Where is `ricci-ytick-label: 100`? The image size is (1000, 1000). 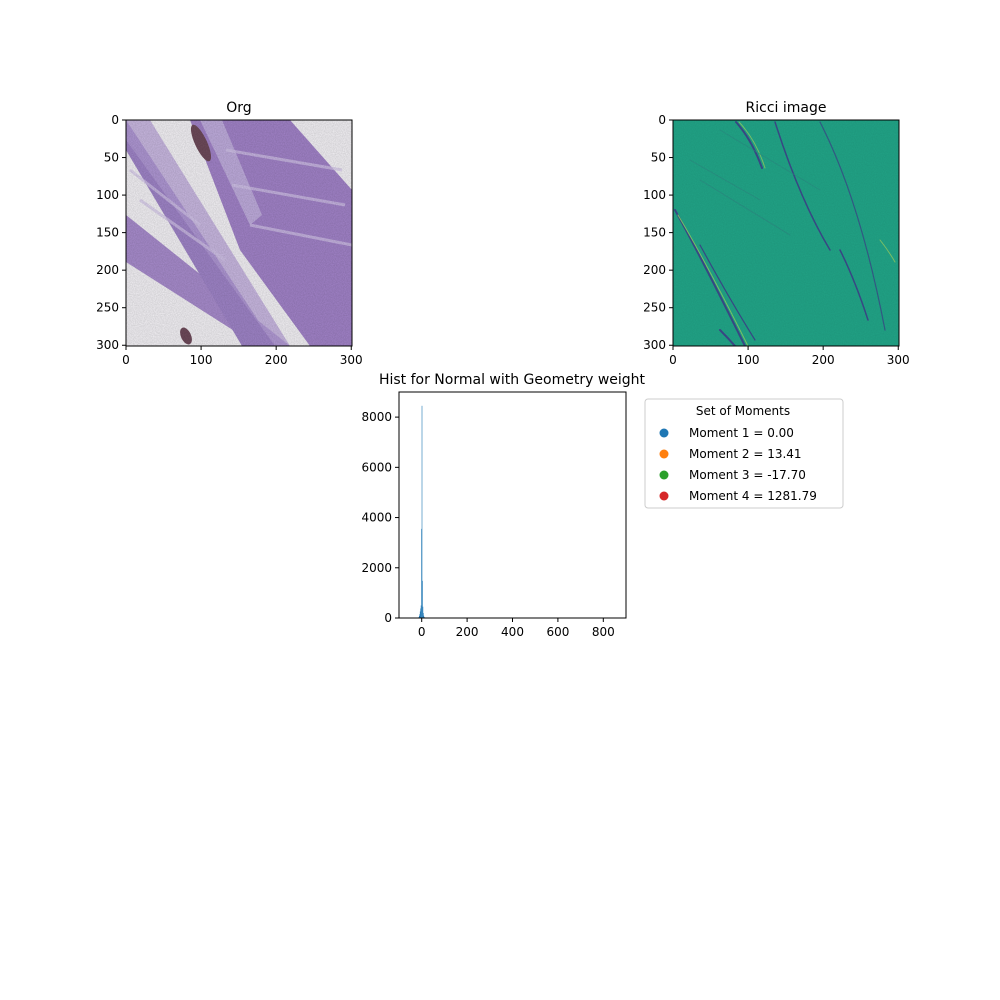 ricci-ytick-label: 100 is located at coordinates (654, 195).